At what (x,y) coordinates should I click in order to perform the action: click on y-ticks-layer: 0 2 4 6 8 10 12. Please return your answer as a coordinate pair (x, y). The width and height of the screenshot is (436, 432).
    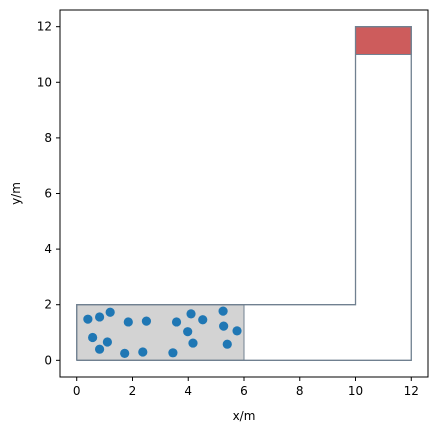
    Looking at the image, I should click on (48, 193).